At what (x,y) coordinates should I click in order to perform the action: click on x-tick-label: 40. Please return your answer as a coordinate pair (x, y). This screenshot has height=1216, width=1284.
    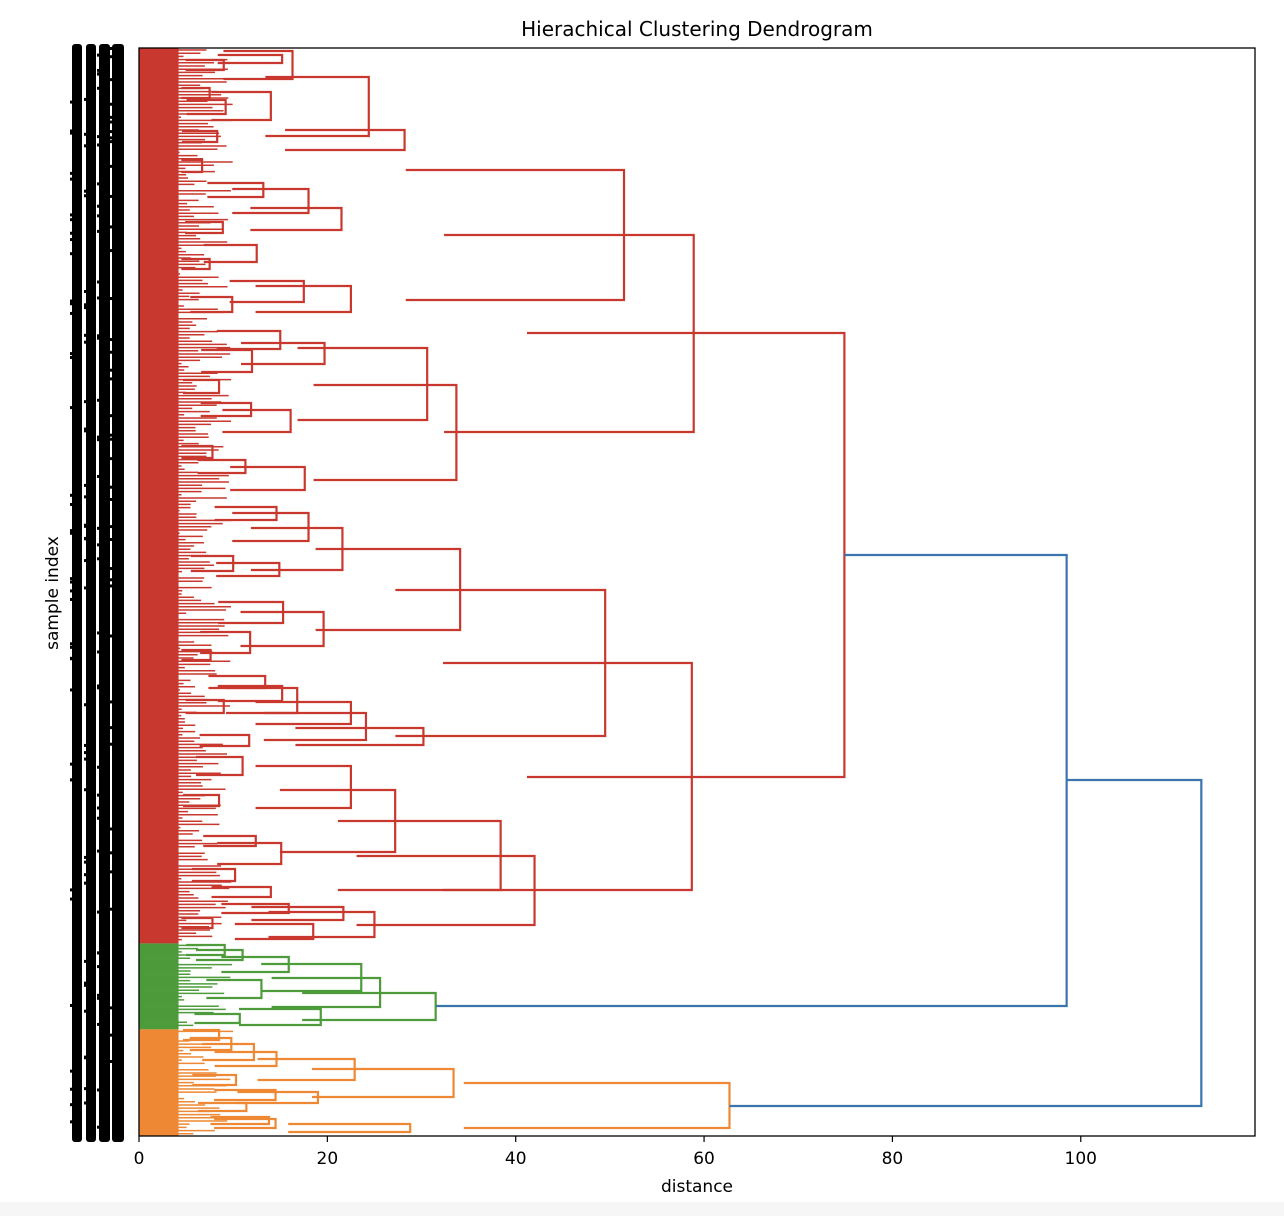
    Looking at the image, I should click on (516, 1159).